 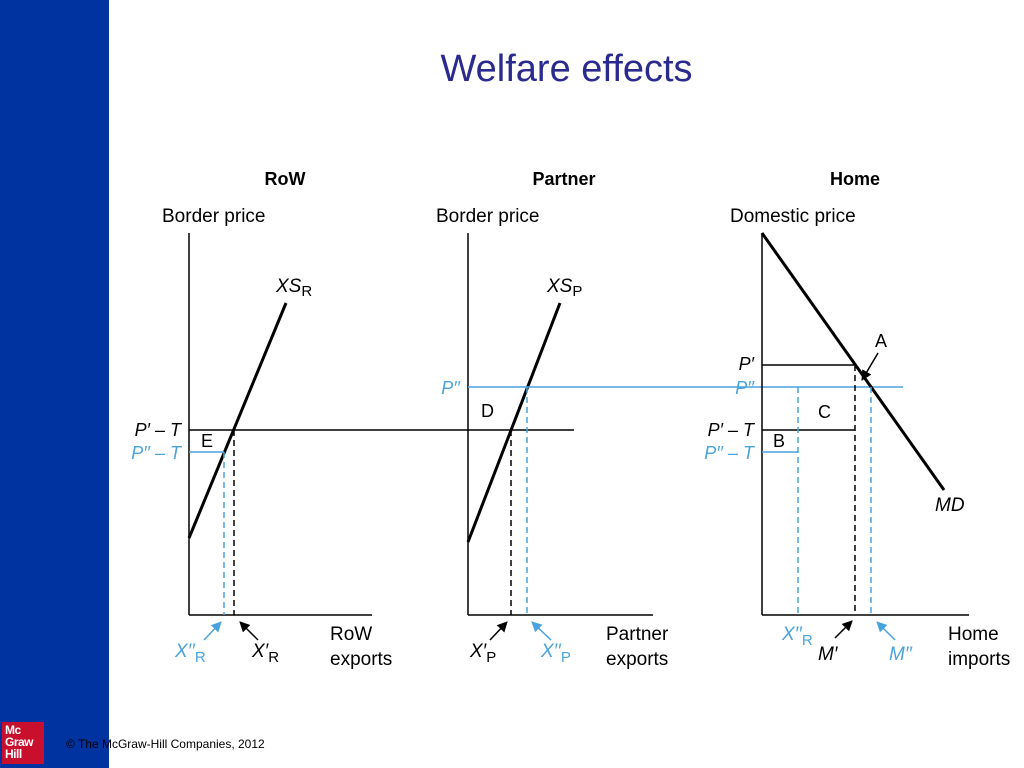 What do you see at coordinates (886, 631) in the screenshot?
I see `home-m-dprime-arrow` at bounding box center [886, 631].